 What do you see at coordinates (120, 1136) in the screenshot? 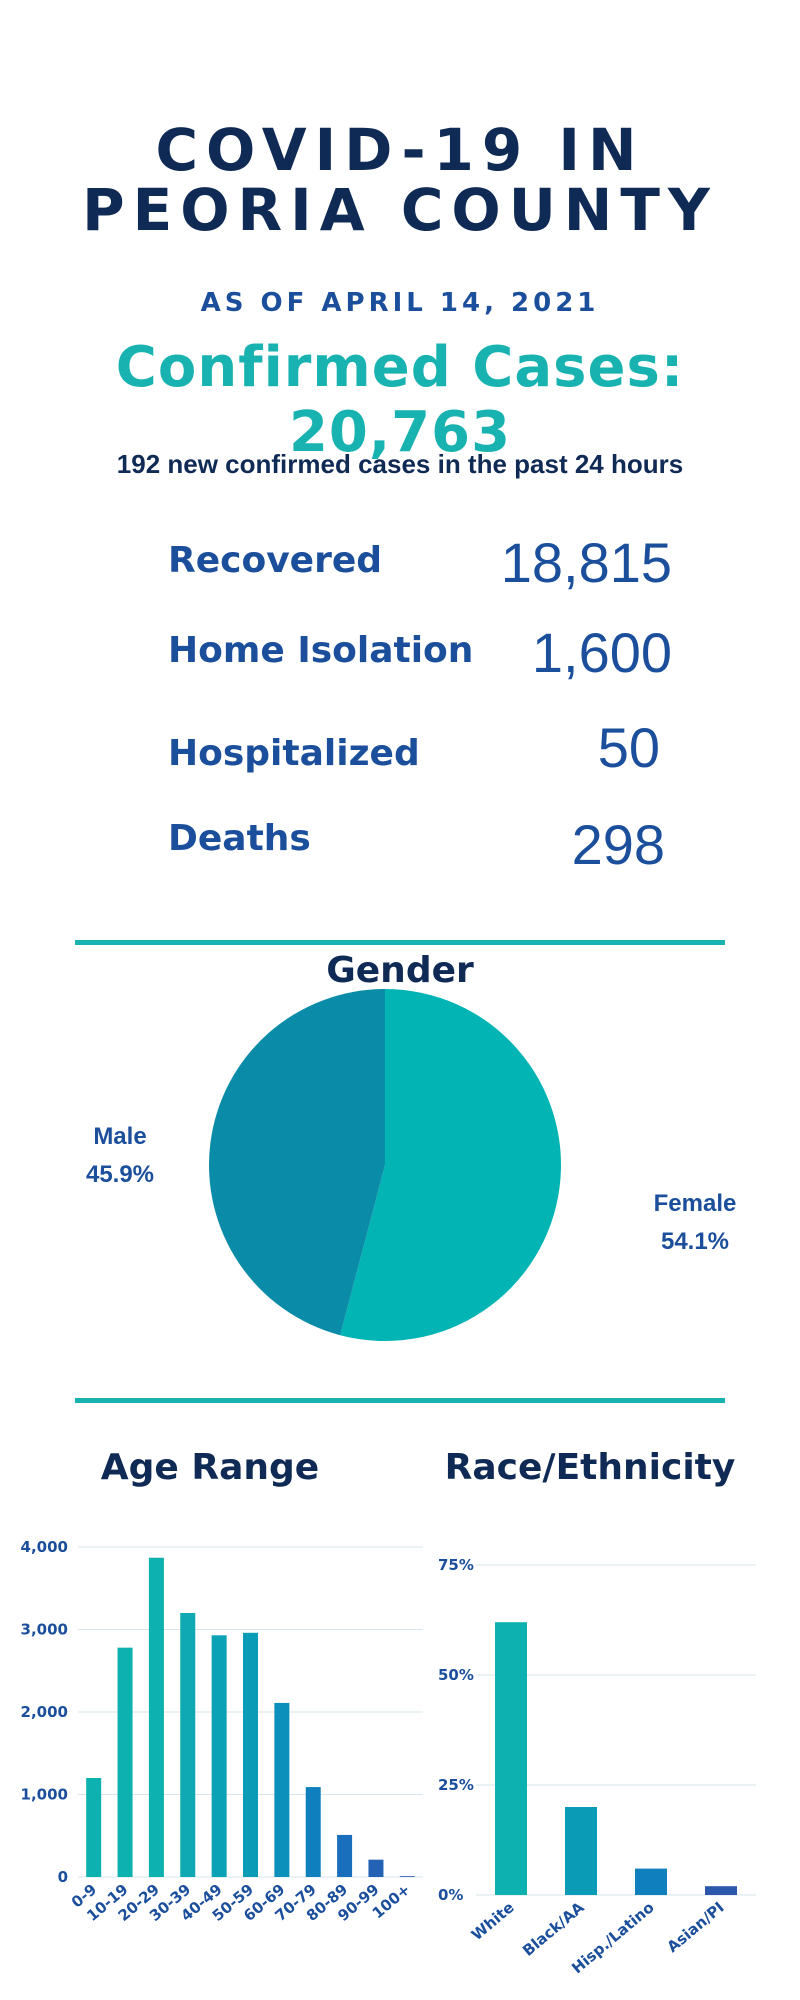
I see `pie-label-male-name: Male` at bounding box center [120, 1136].